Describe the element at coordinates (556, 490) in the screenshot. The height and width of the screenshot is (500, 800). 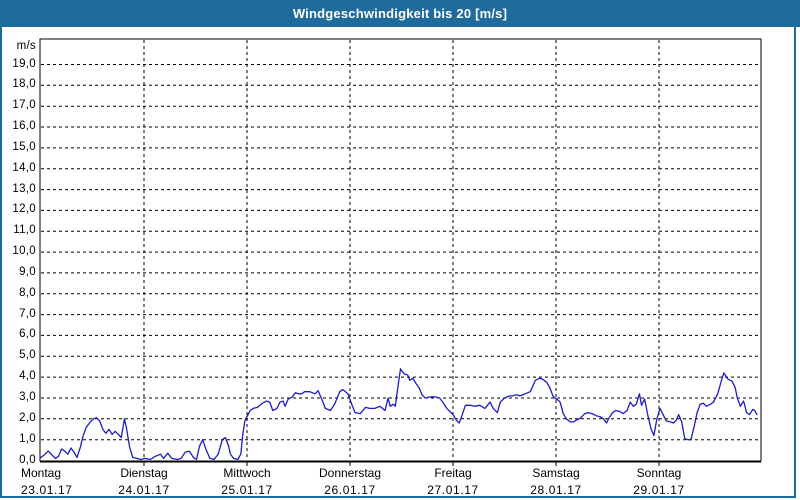
I see `x-axis-date-label: 28.01.17` at that location.